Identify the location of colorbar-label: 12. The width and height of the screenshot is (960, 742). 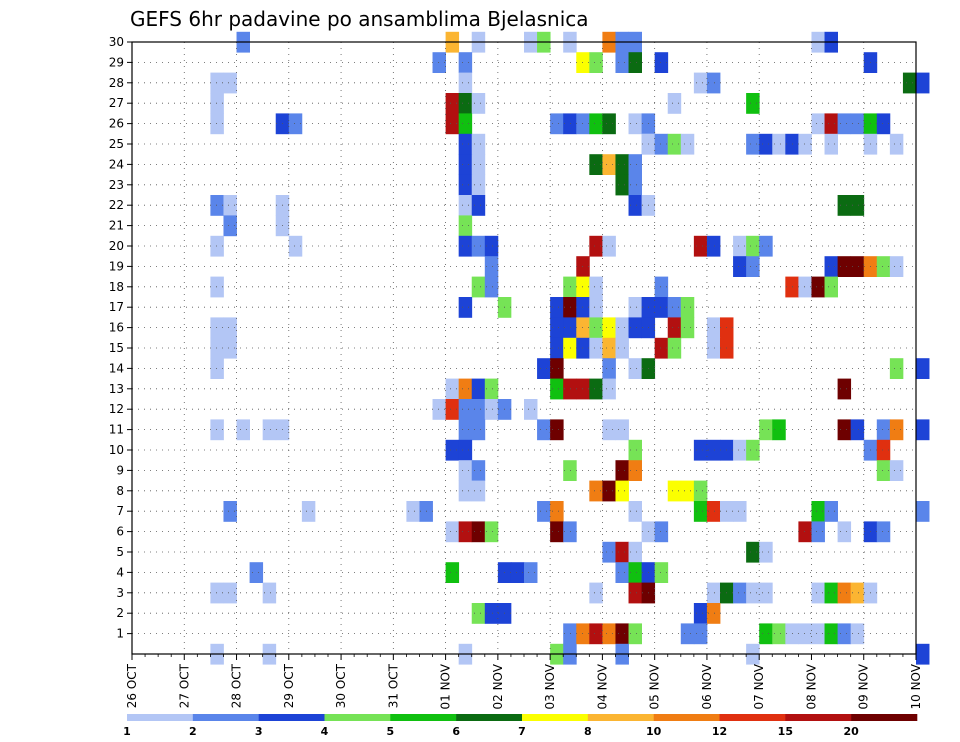
(719, 731).